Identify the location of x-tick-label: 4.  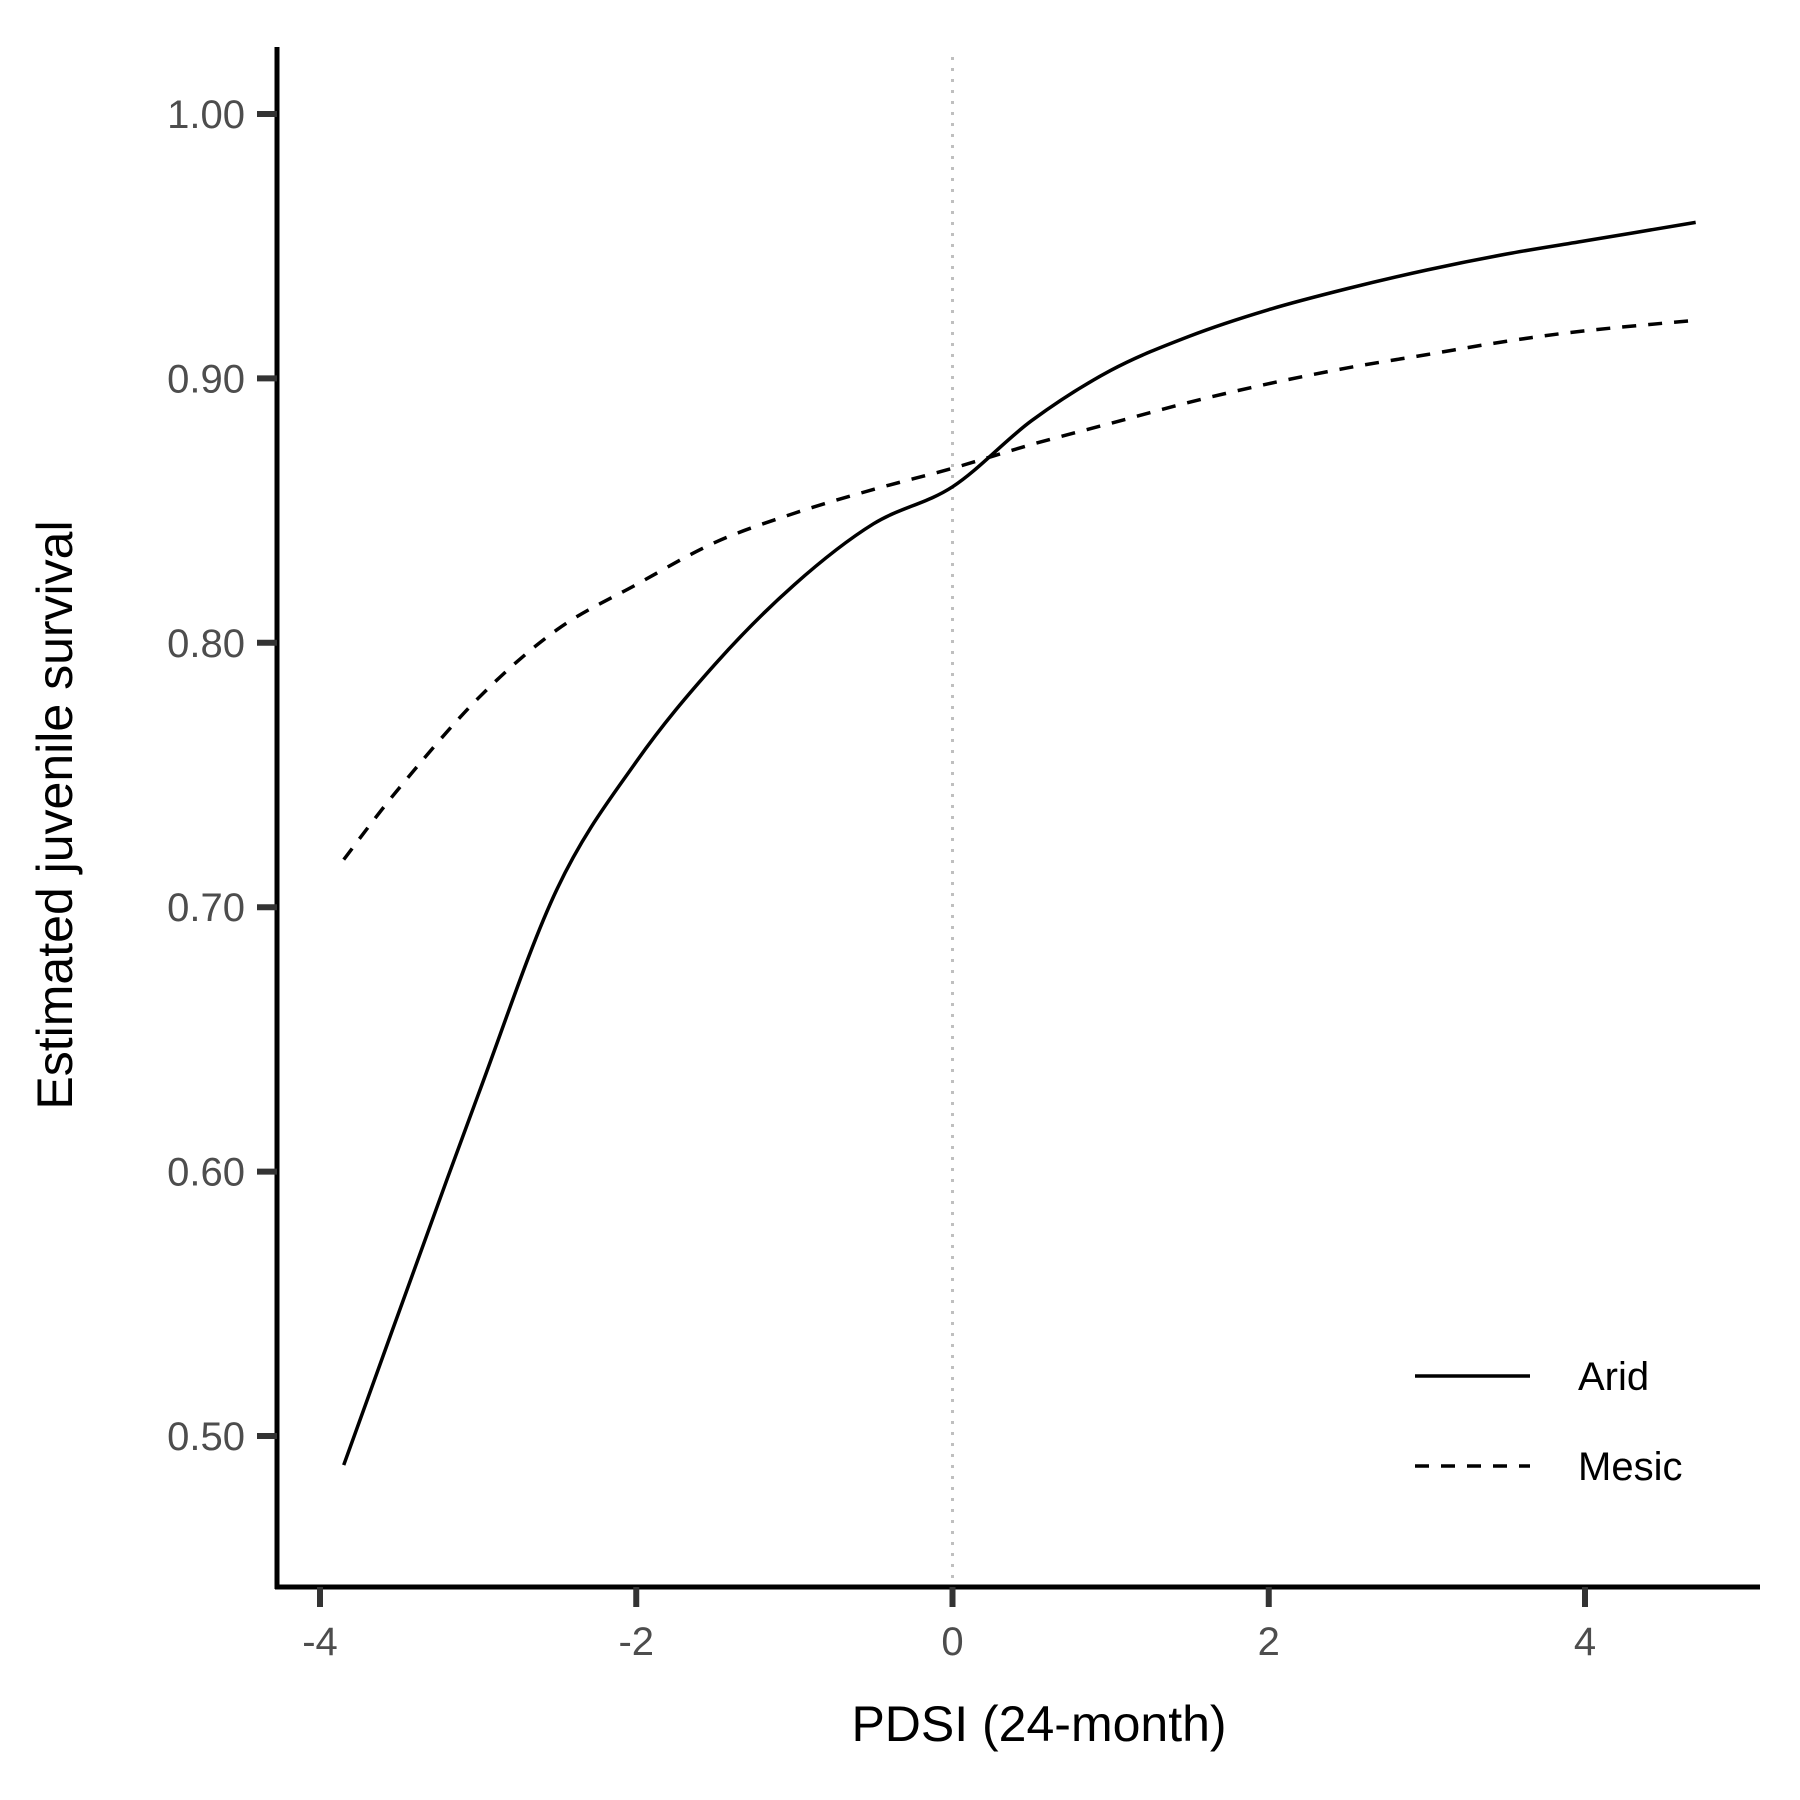
(1585, 1642).